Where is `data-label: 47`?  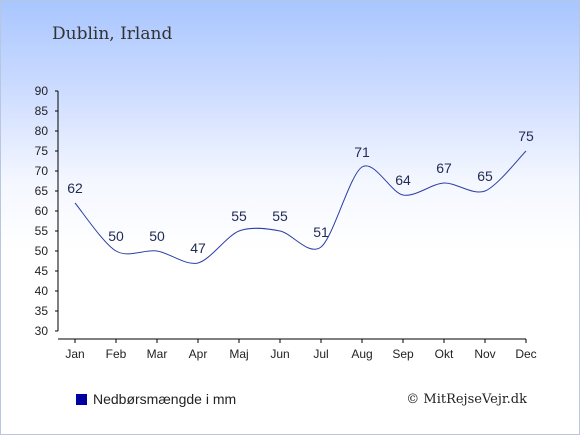 data-label: 47 is located at coordinates (198, 248).